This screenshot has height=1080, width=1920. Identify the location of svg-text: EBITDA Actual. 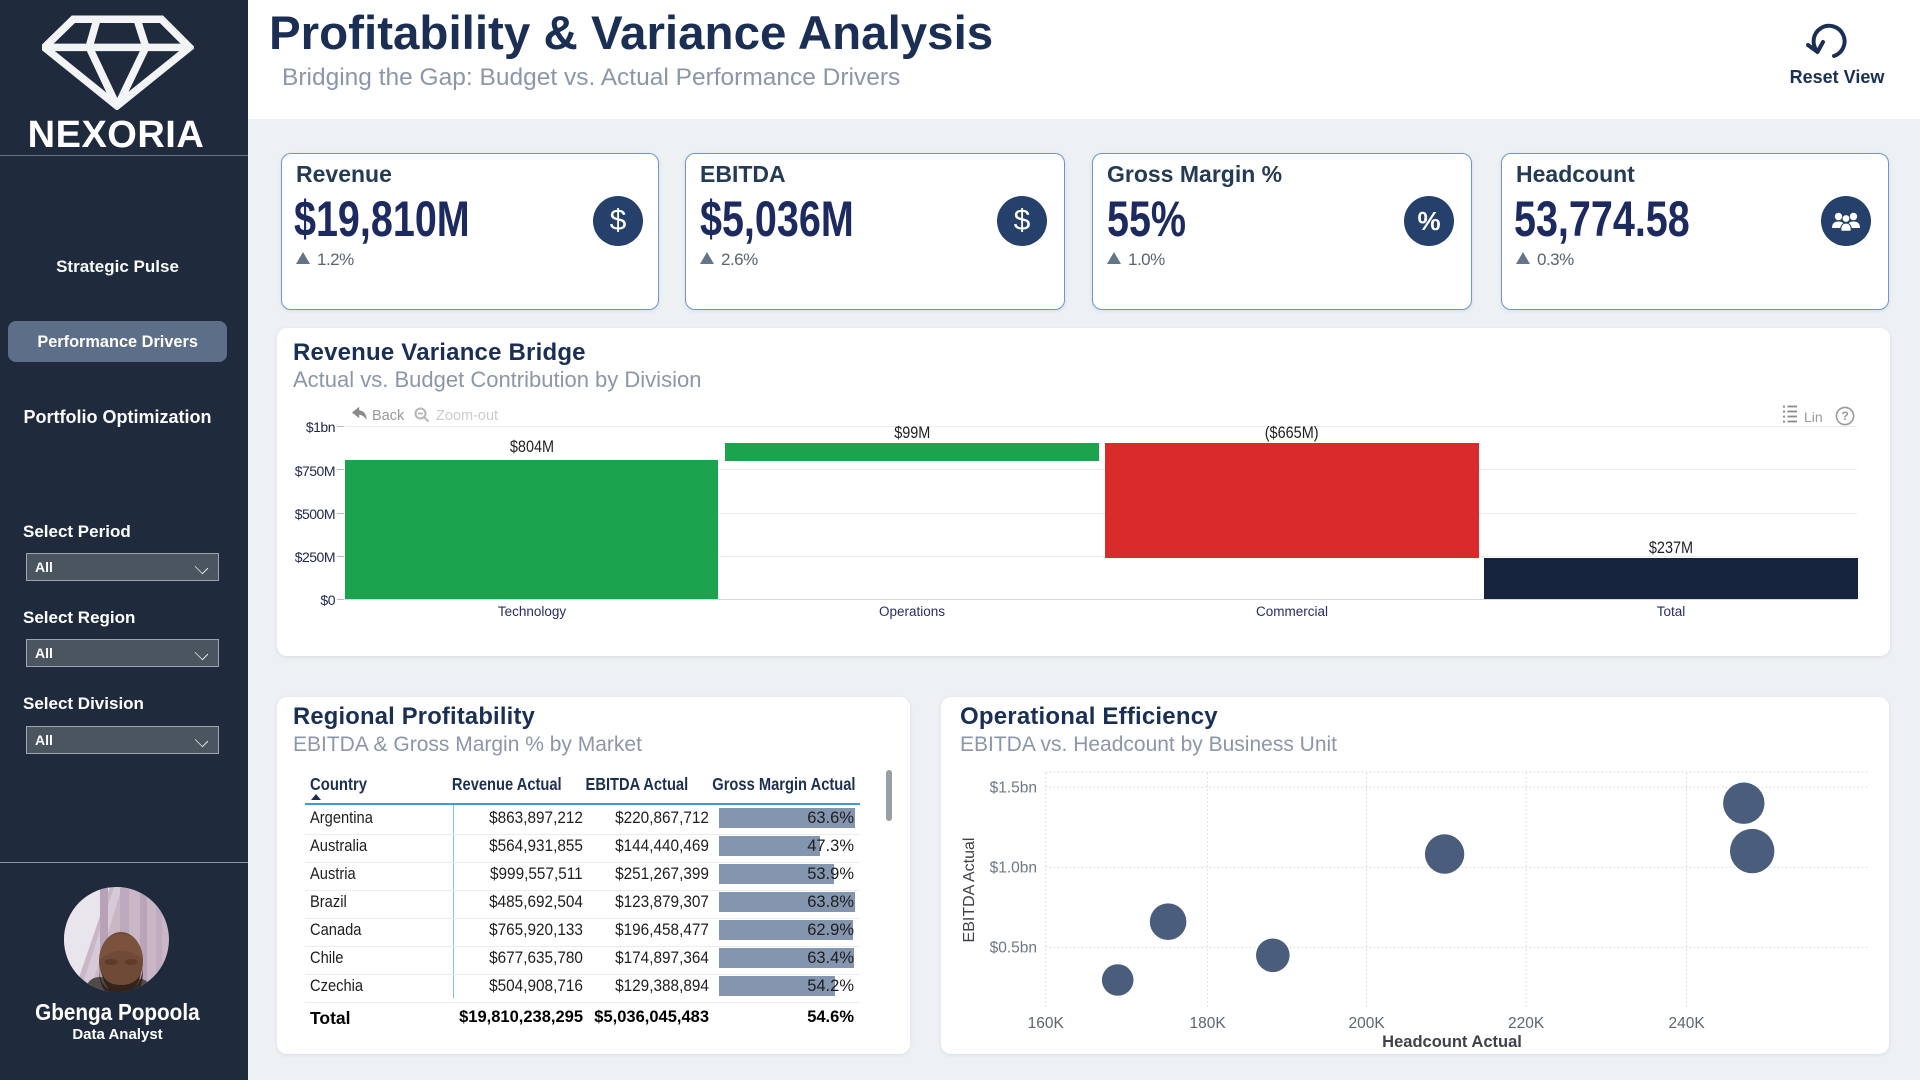
(969, 890).